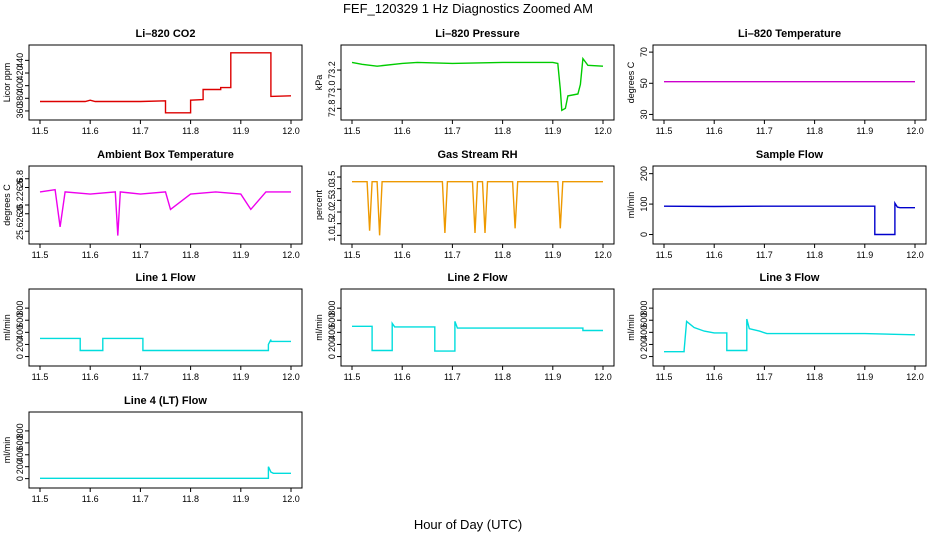 The height and width of the screenshot is (540, 936). Describe the element at coordinates (332, 177) in the screenshot. I see `y-tick-label: 3.5` at that location.